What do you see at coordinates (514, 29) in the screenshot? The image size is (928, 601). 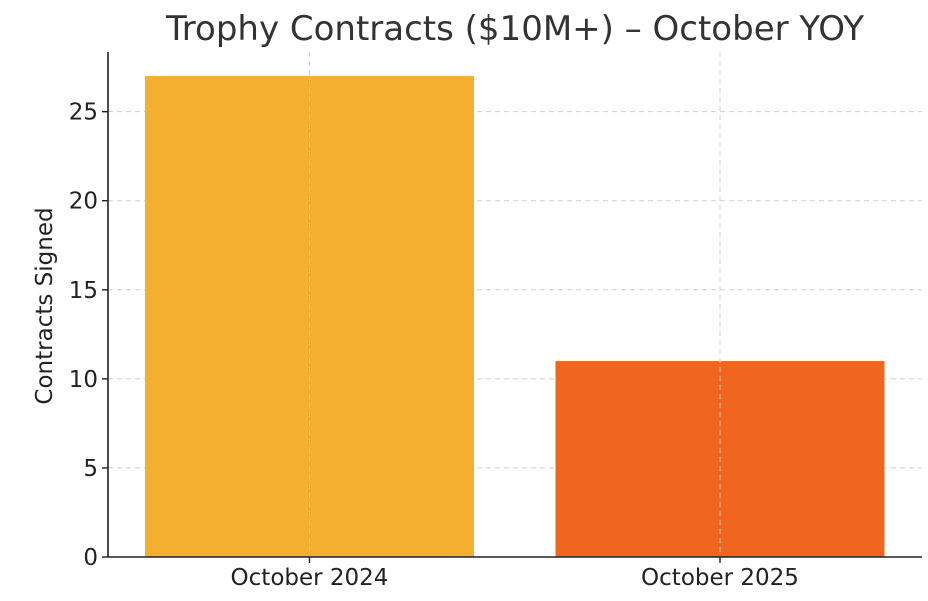 I see `chart-title: Trophy Contracts ($10M+) – October YOY` at bounding box center [514, 29].